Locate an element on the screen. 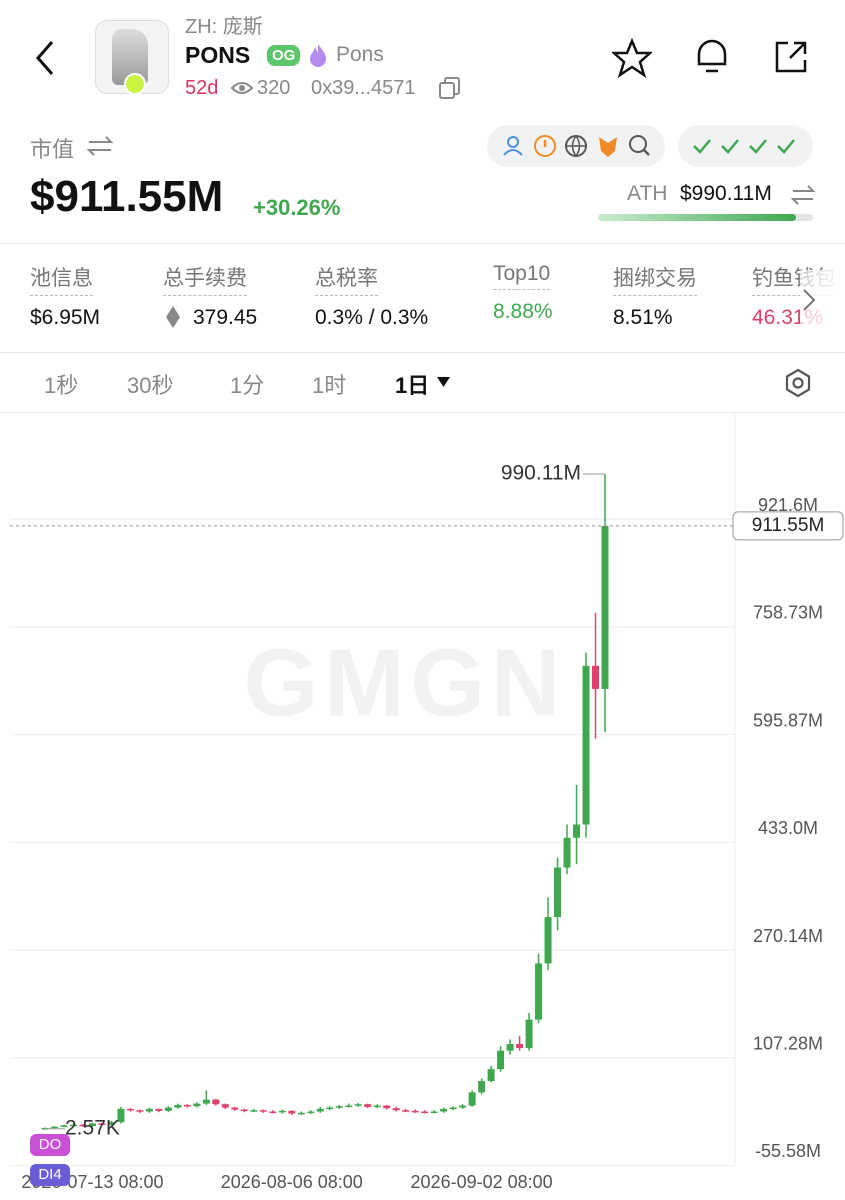  stat-label: 总手续费 is located at coordinates (205, 279).